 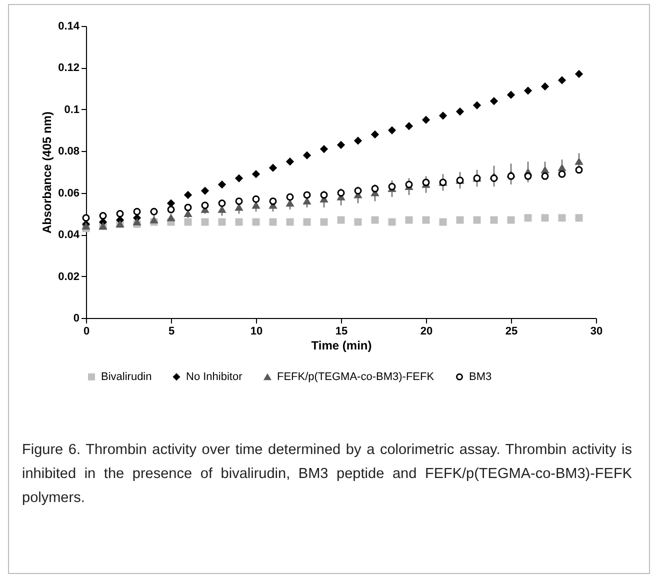 I want to click on x-axis-title: Time (min), so click(x=341, y=345).